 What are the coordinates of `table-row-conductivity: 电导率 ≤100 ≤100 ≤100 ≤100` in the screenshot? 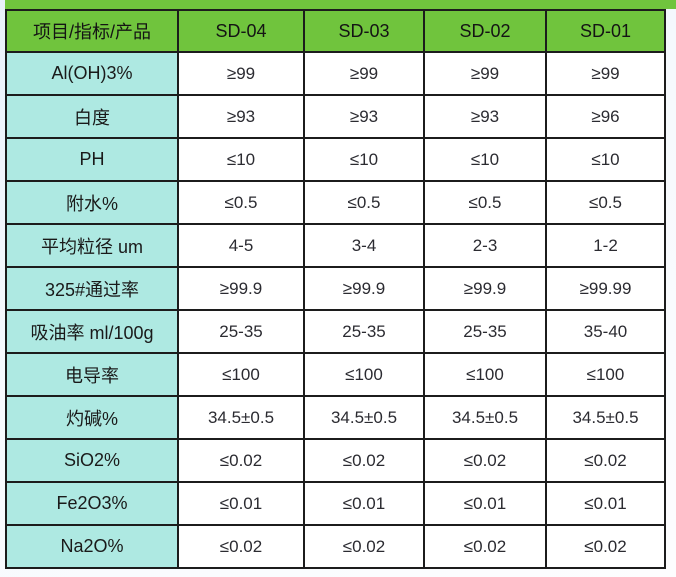 It's located at (335, 374).